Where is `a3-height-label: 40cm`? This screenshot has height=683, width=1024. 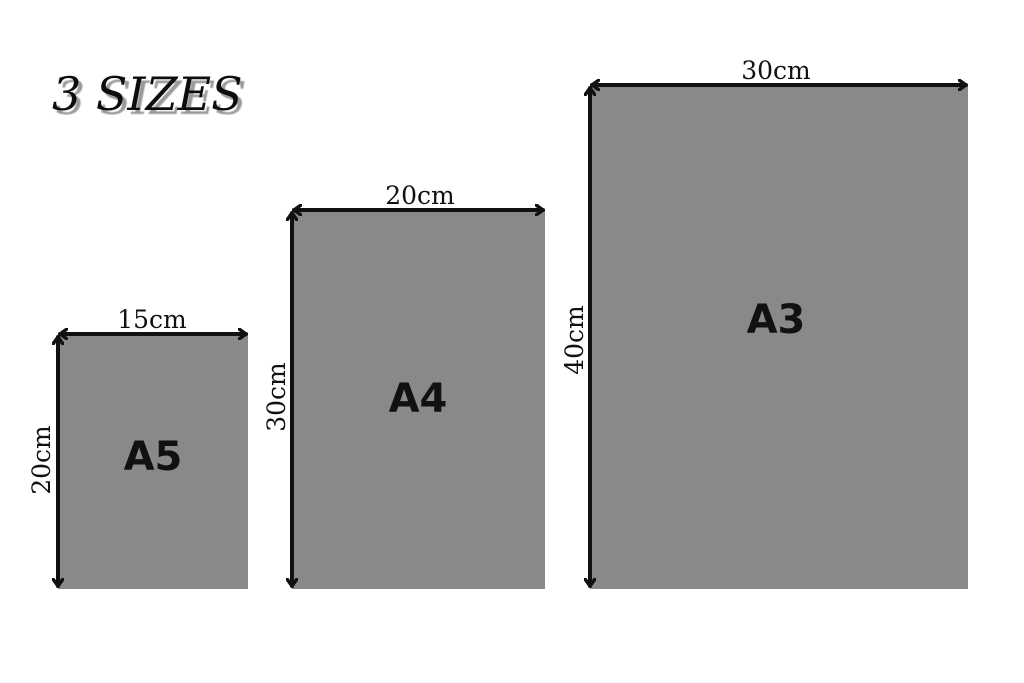
a3-height-label: 40cm is located at coordinates (574, 340).